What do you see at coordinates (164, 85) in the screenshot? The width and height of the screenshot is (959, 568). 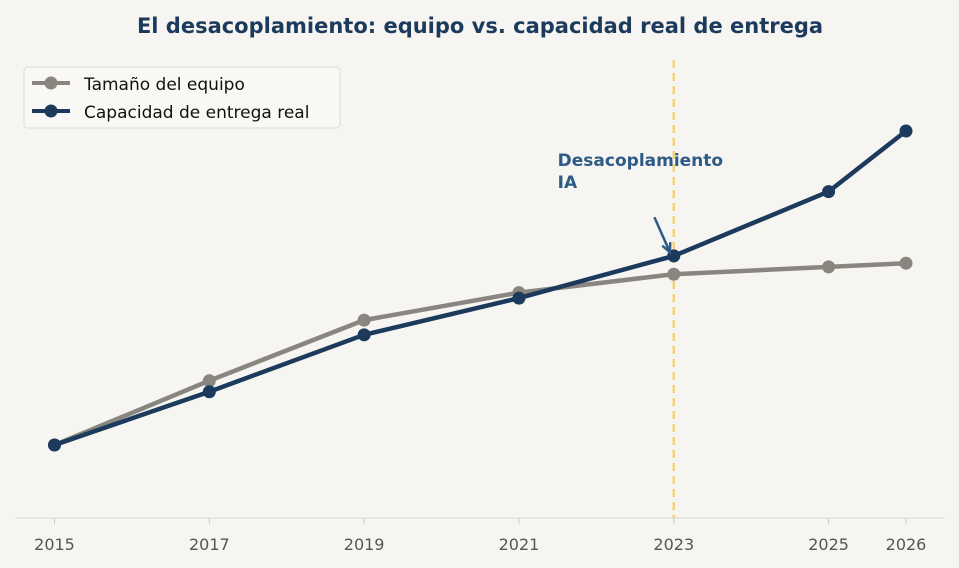 I see `legend-label-team: Tamaño del equipo` at bounding box center [164, 85].